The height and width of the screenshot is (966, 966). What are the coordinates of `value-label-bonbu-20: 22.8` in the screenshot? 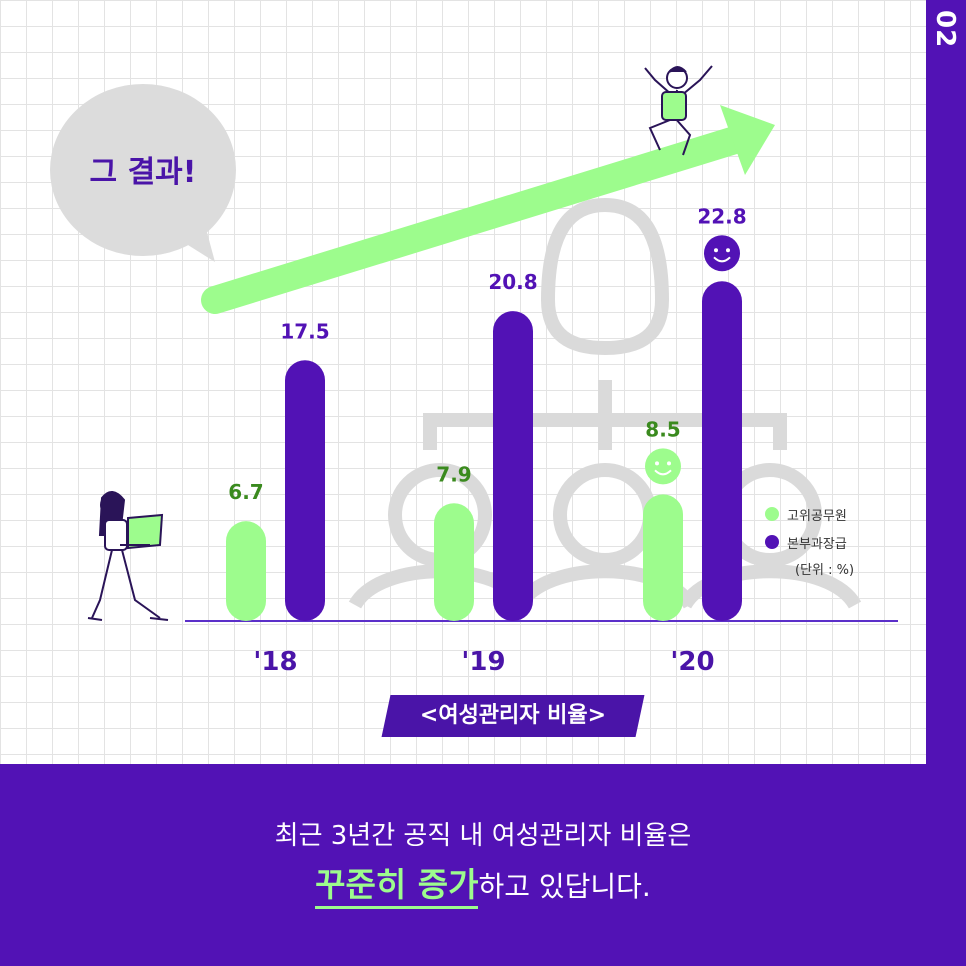 It's located at (721, 216).